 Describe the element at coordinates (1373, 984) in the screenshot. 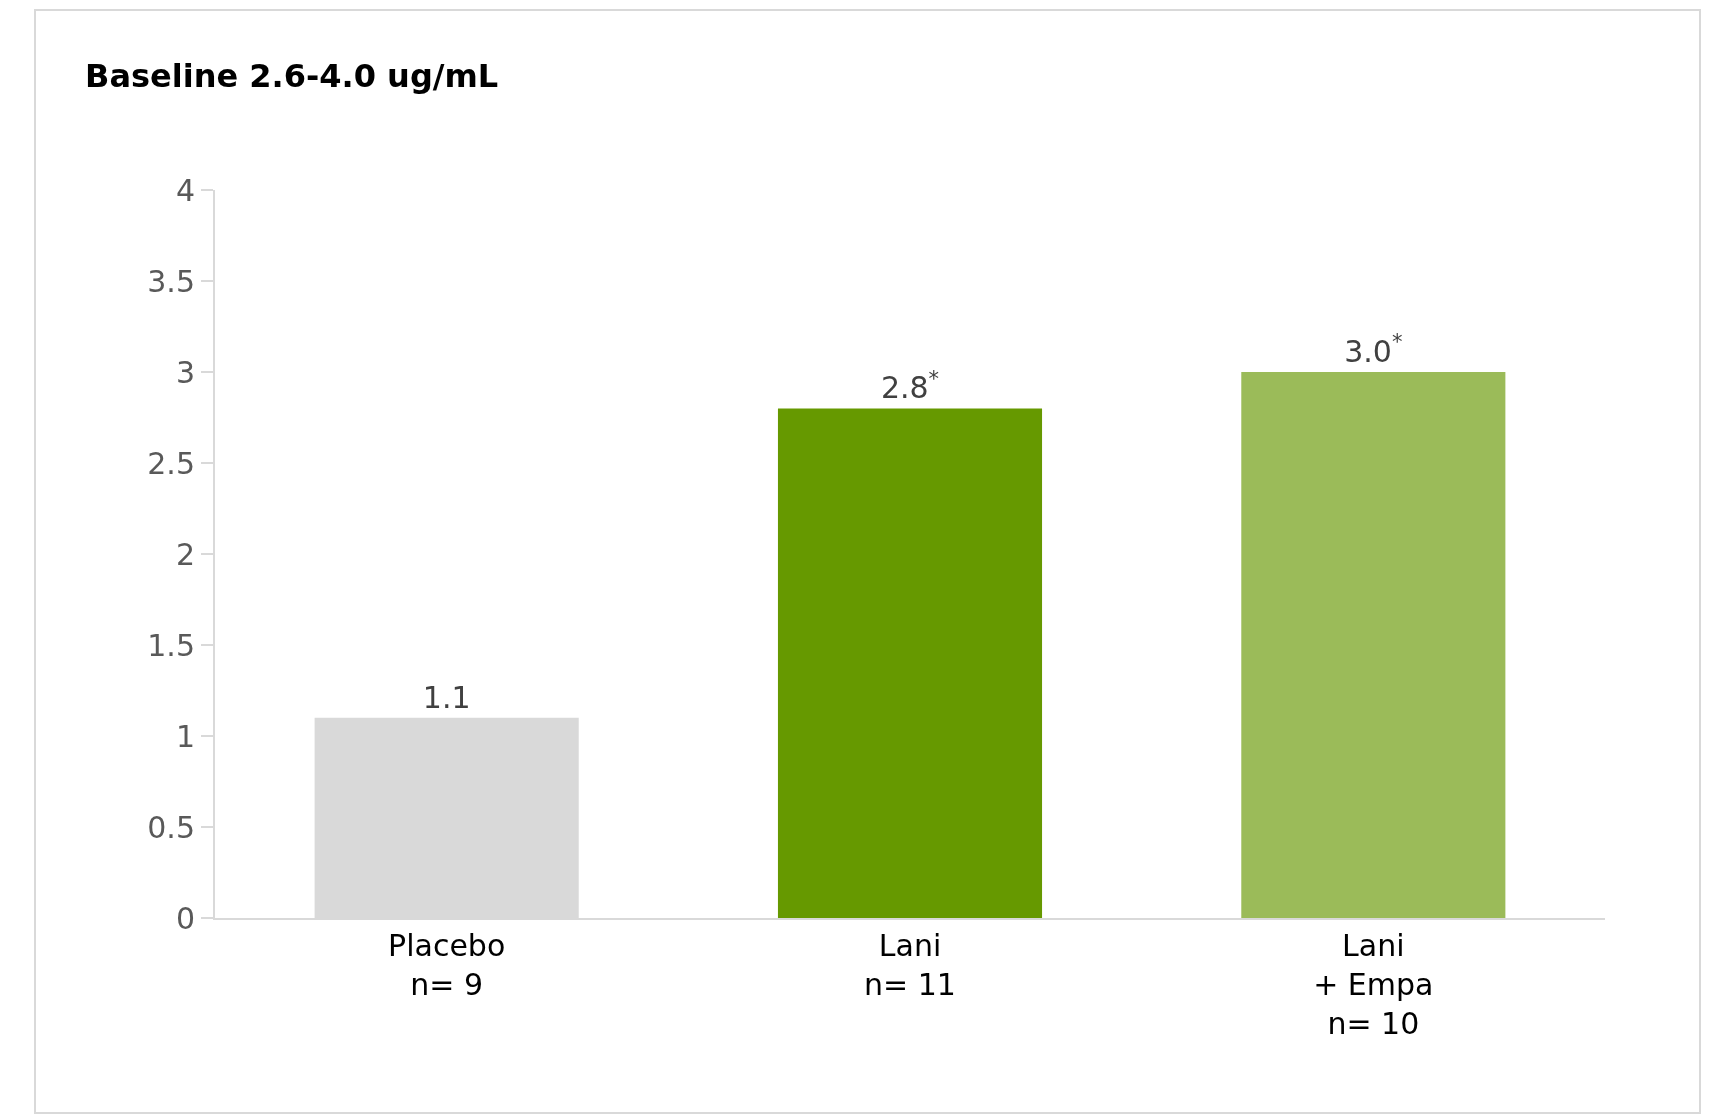

I see `x-tick-label: Lani + Empa n= 10` at that location.